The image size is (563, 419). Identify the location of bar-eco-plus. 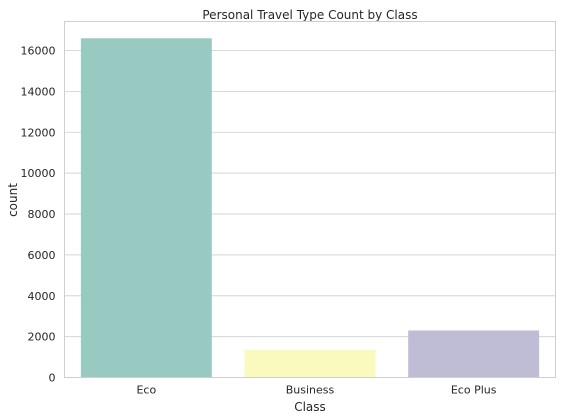
(474, 354).